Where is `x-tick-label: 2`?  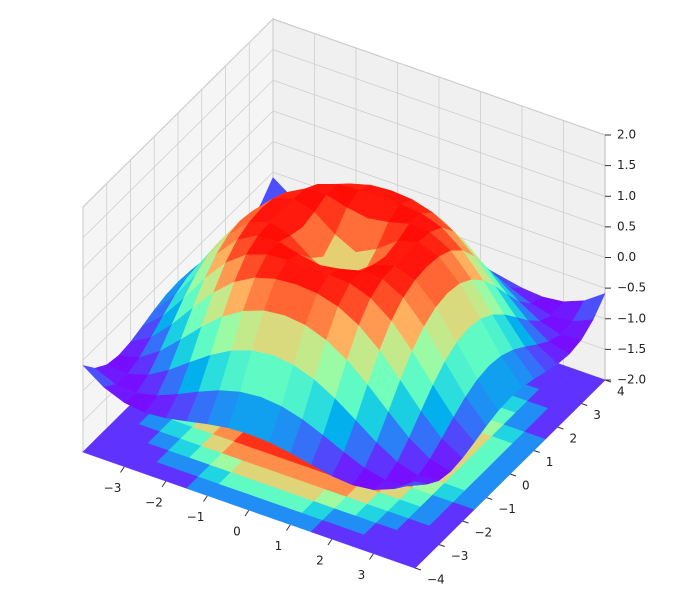 x-tick-label: 2 is located at coordinates (320, 561).